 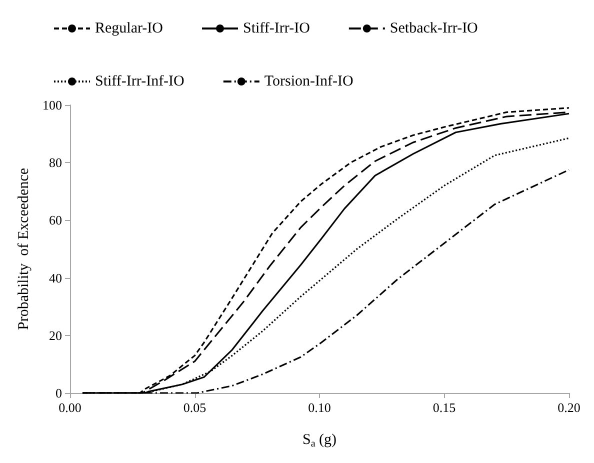 What do you see at coordinates (434, 28) in the screenshot?
I see `legend-label: Setback-Irr-IO` at bounding box center [434, 28].